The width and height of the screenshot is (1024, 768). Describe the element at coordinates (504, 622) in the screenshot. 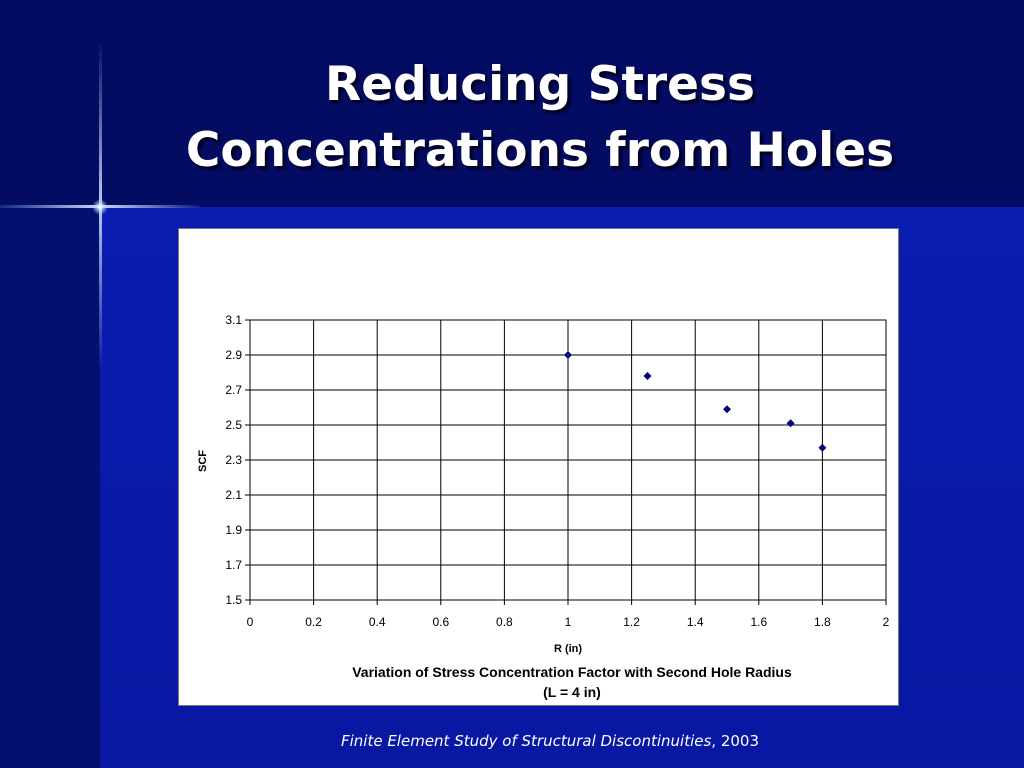

I see `x-tick-label: 0.8` at that location.